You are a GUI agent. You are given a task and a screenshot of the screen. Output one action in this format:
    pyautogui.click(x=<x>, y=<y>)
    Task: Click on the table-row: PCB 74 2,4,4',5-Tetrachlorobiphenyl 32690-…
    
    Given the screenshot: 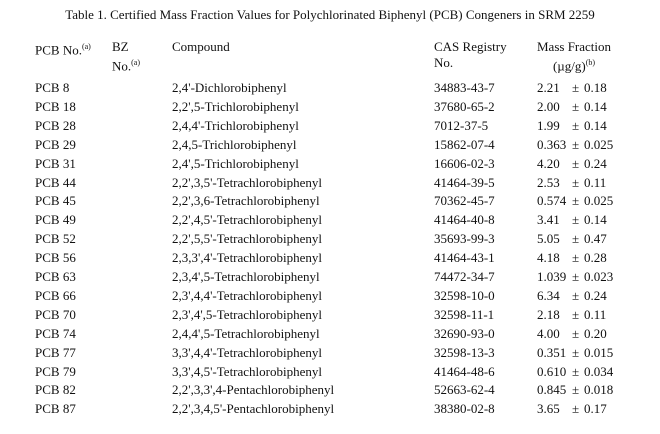 What is the action you would take?
    pyautogui.click(x=330, y=334)
    